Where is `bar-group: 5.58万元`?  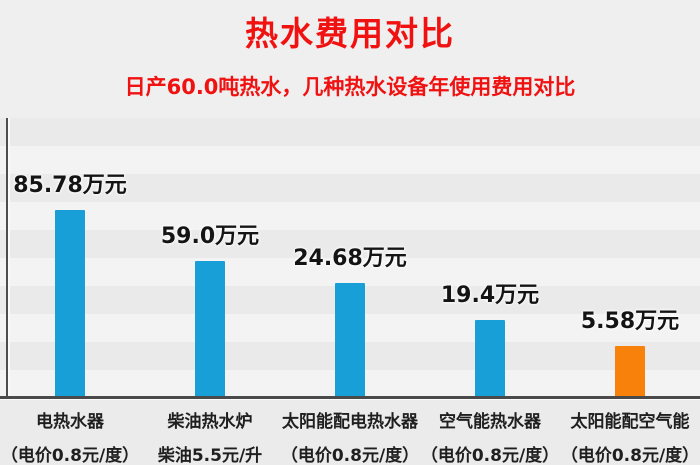 bar-group: 5.58万元 is located at coordinates (630, 257).